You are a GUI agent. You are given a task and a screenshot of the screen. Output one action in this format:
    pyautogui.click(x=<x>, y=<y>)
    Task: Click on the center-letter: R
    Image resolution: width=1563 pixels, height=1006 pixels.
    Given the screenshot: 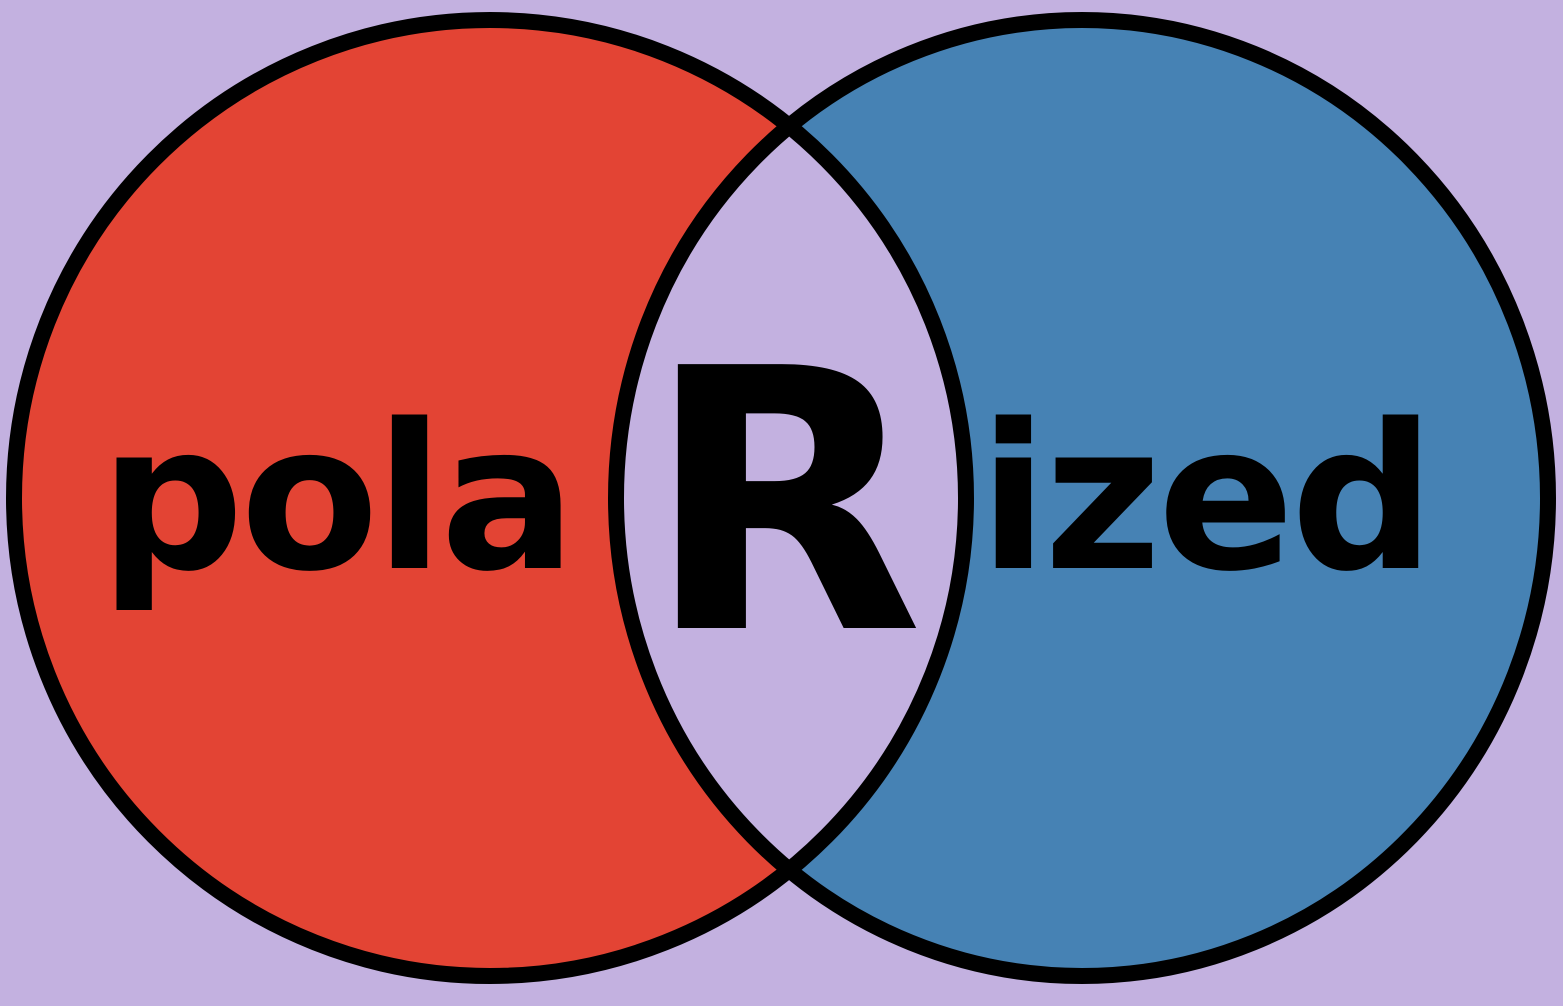 What is the action you would take?
    pyautogui.click(x=784, y=503)
    